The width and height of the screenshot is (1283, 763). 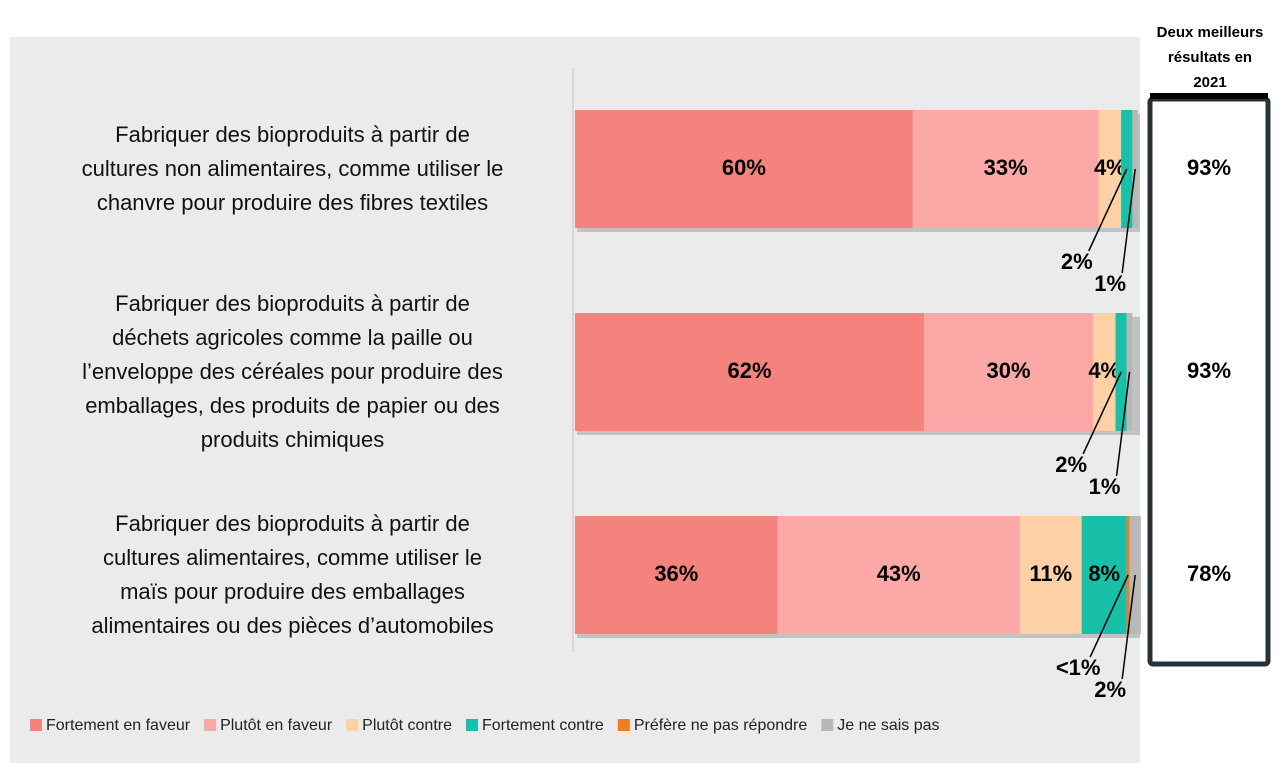 I want to click on data-label: 8%, so click(x=1104, y=573).